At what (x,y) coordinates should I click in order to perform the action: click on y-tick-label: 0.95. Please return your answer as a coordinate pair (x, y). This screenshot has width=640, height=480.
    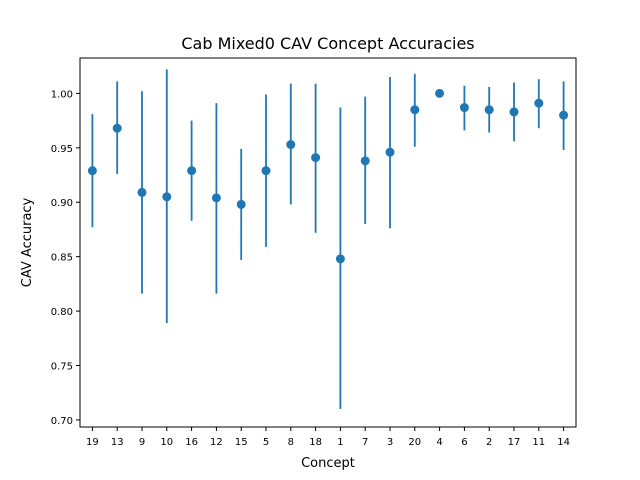
    Looking at the image, I should click on (62, 149).